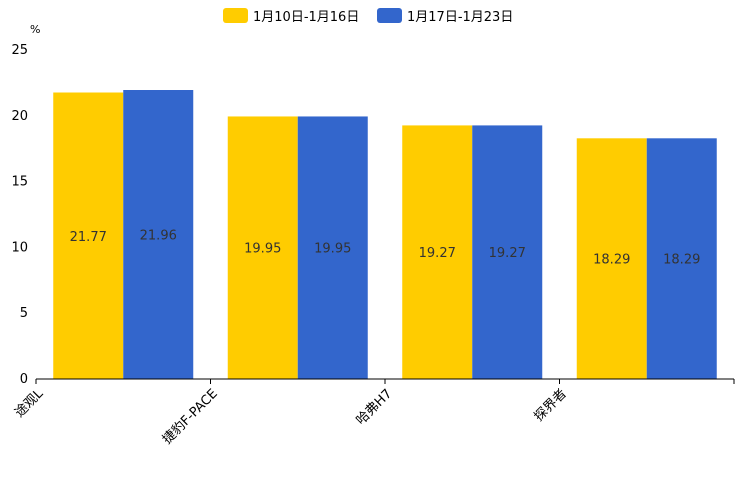 This screenshot has width=744, height=496. I want to click on legend: 1月10日-1月16日 1月17日-1月23日, so click(368, 16).